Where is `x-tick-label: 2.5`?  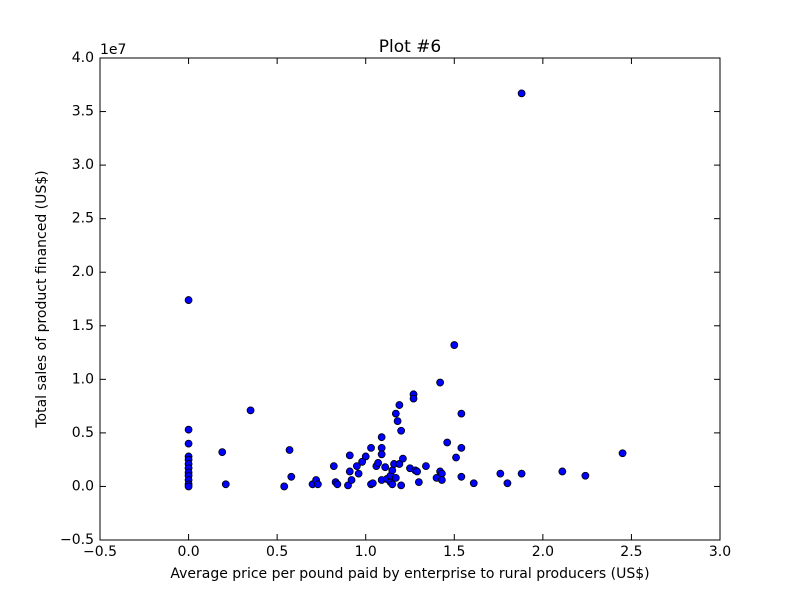
x-tick-label: 2.5 is located at coordinates (631, 552).